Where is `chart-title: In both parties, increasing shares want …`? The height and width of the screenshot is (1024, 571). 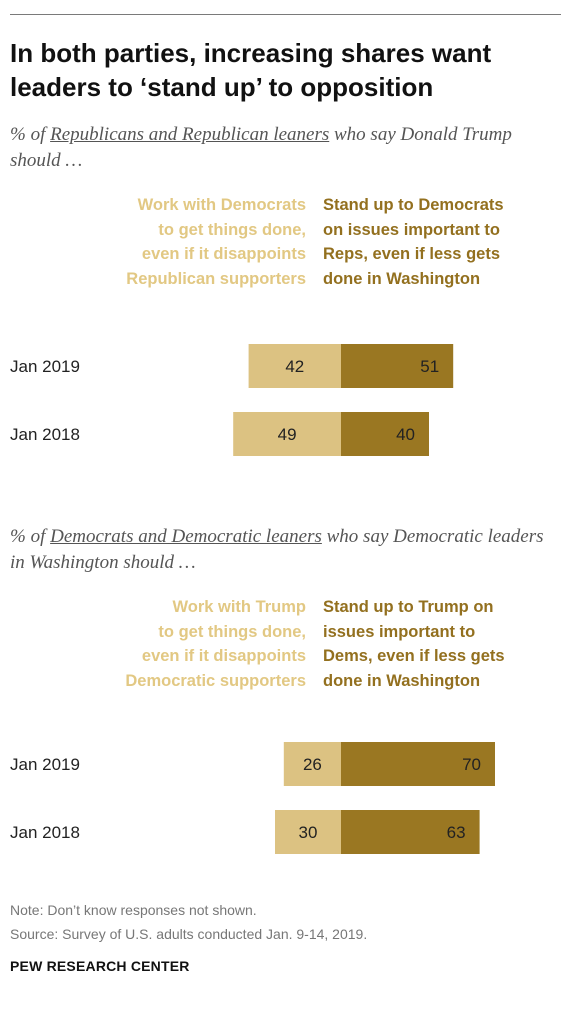
chart-title: In both parties, increasing shares want … is located at coordinates (251, 70).